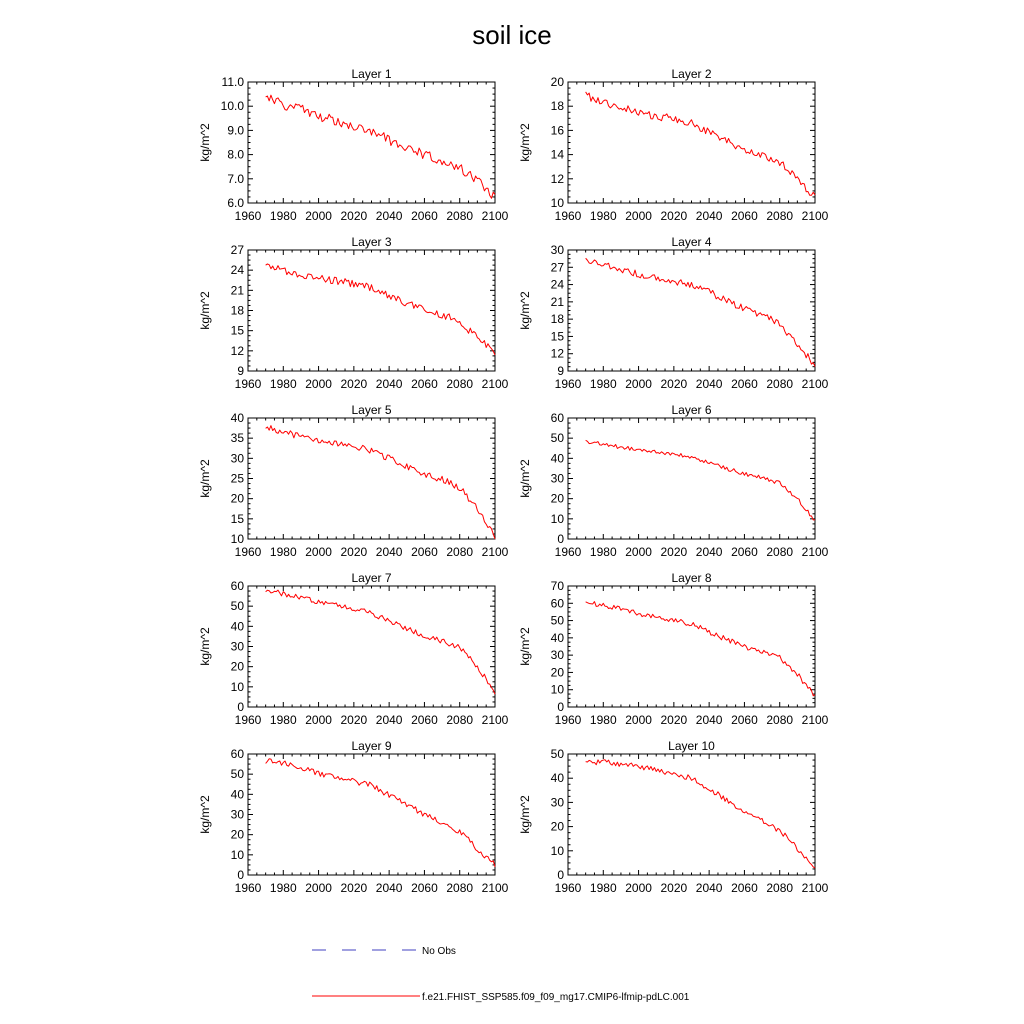 The width and height of the screenshot is (1024, 1024). Describe the element at coordinates (691, 578) in the screenshot. I see `panel-title: Layer 8` at that location.